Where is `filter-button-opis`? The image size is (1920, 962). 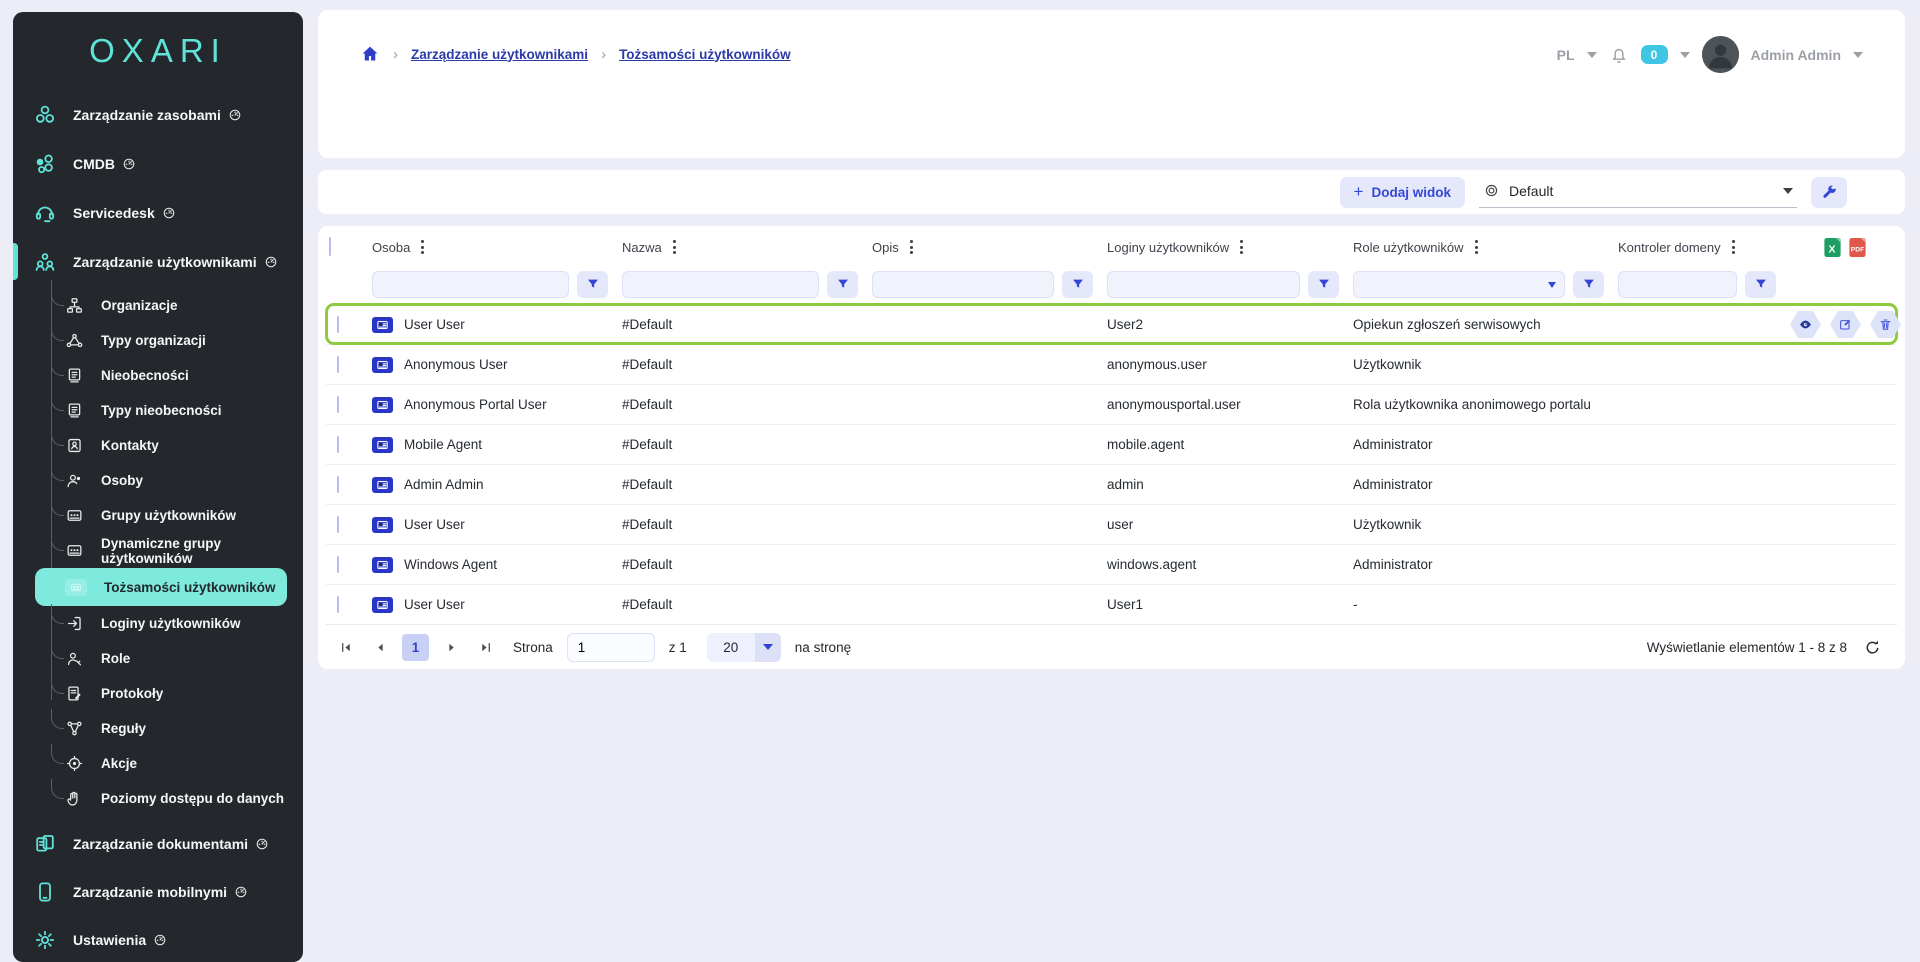
filter-button-opis is located at coordinates (1077, 284).